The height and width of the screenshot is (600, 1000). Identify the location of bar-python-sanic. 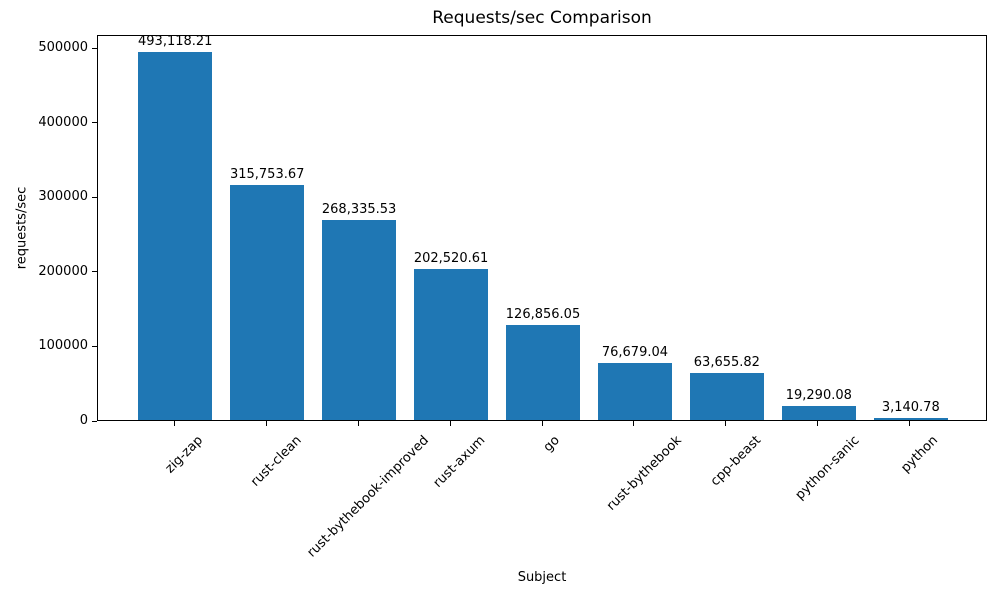
(819, 412).